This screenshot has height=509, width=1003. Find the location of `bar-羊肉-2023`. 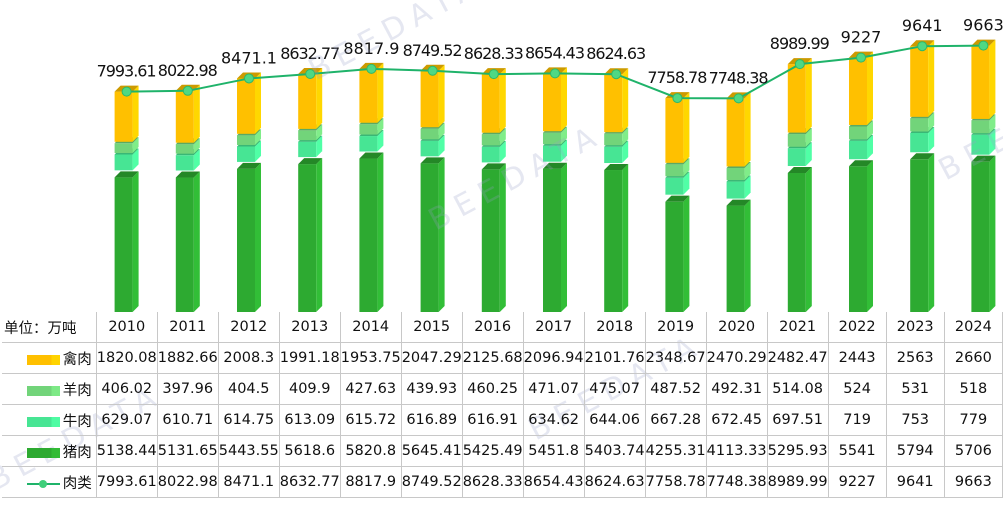

bar-羊肉-2023 is located at coordinates (919, 125).